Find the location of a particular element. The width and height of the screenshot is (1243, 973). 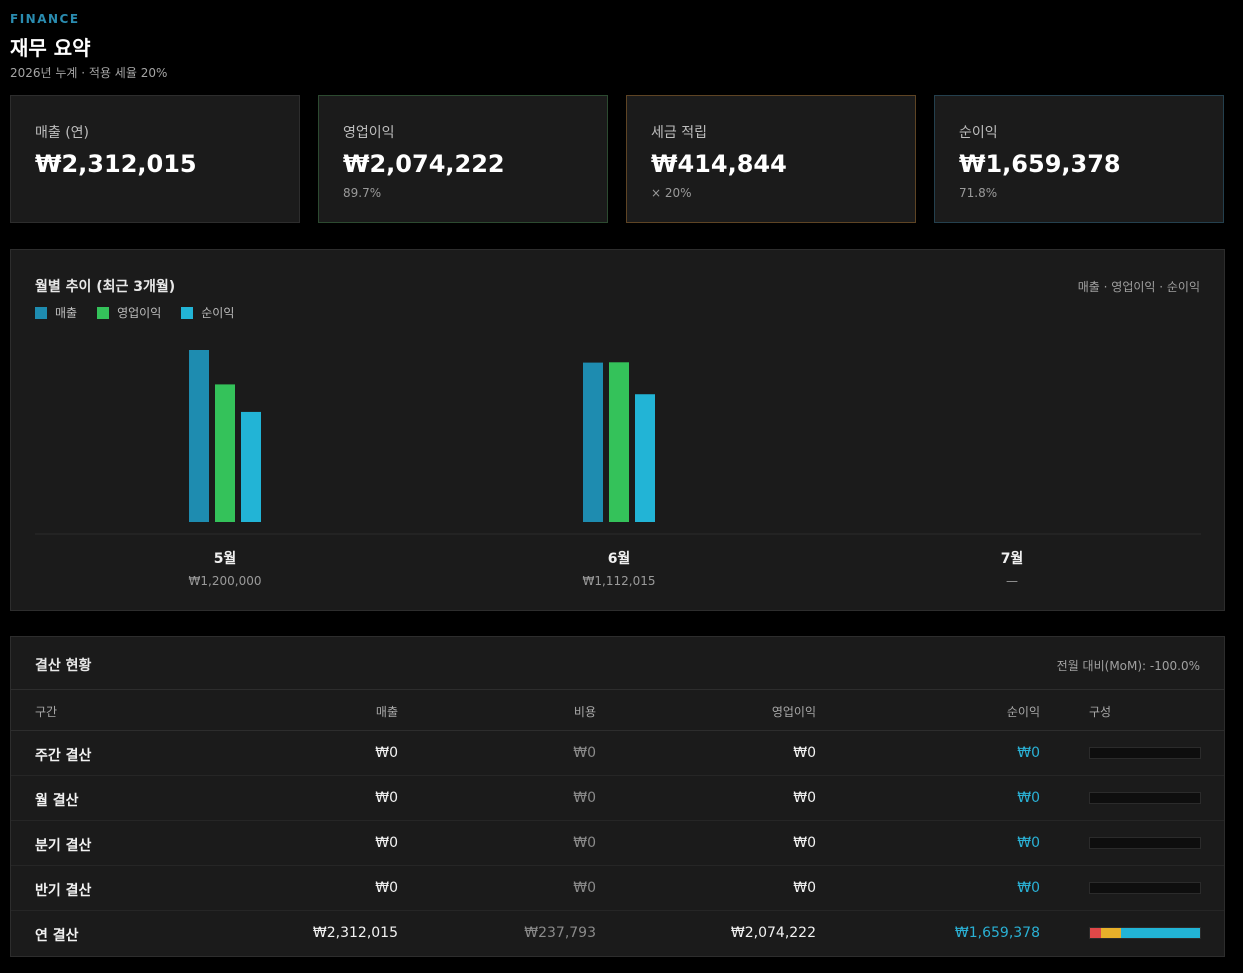

legend-label: 영업이익 is located at coordinates (139, 313).